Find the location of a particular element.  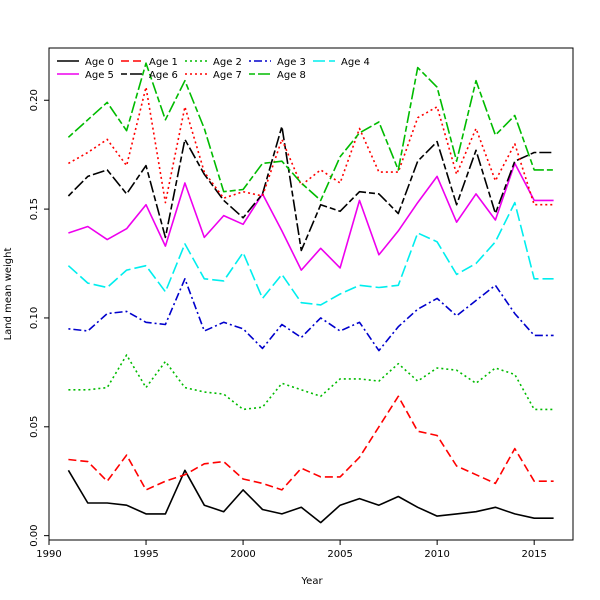

y-tick-label: 0.15 is located at coordinates (34, 209).